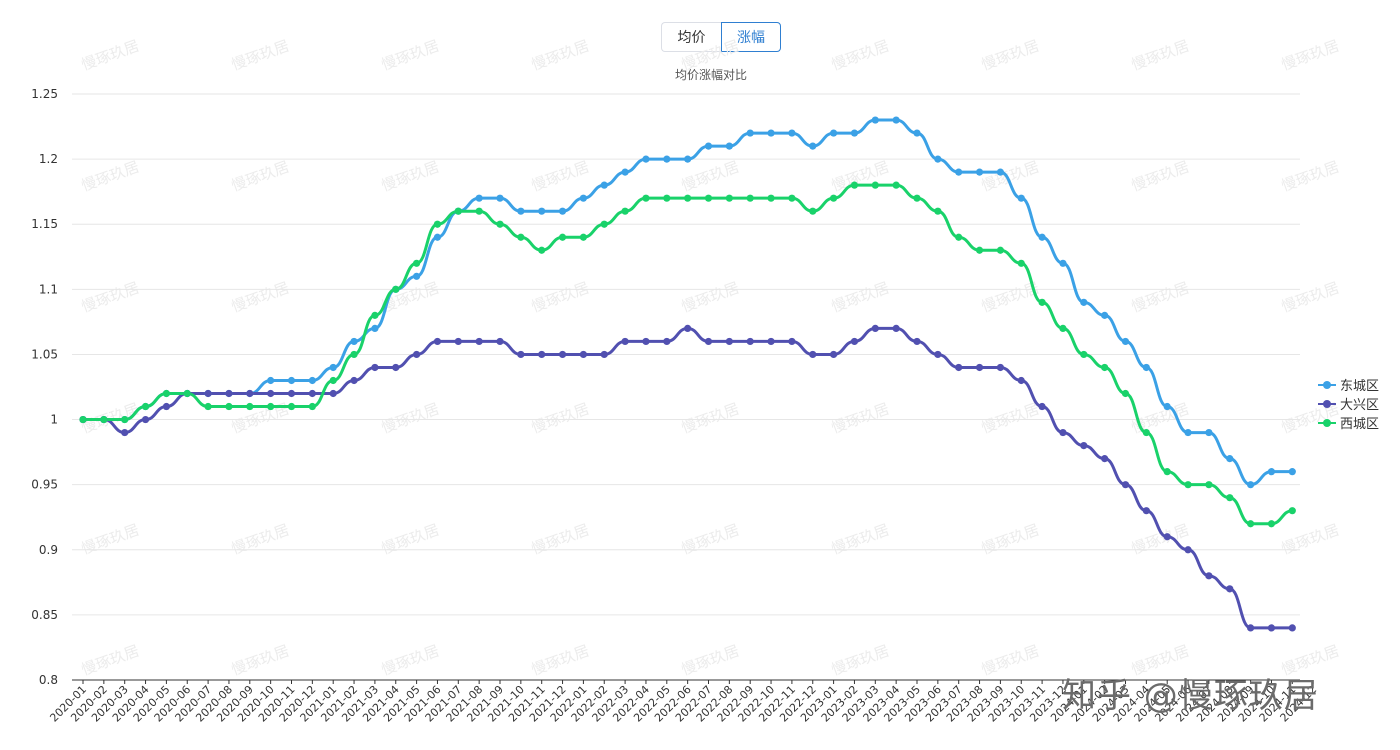  What do you see at coordinates (44, 354) in the screenshot?
I see `y-tick-label: 1.05` at bounding box center [44, 354].